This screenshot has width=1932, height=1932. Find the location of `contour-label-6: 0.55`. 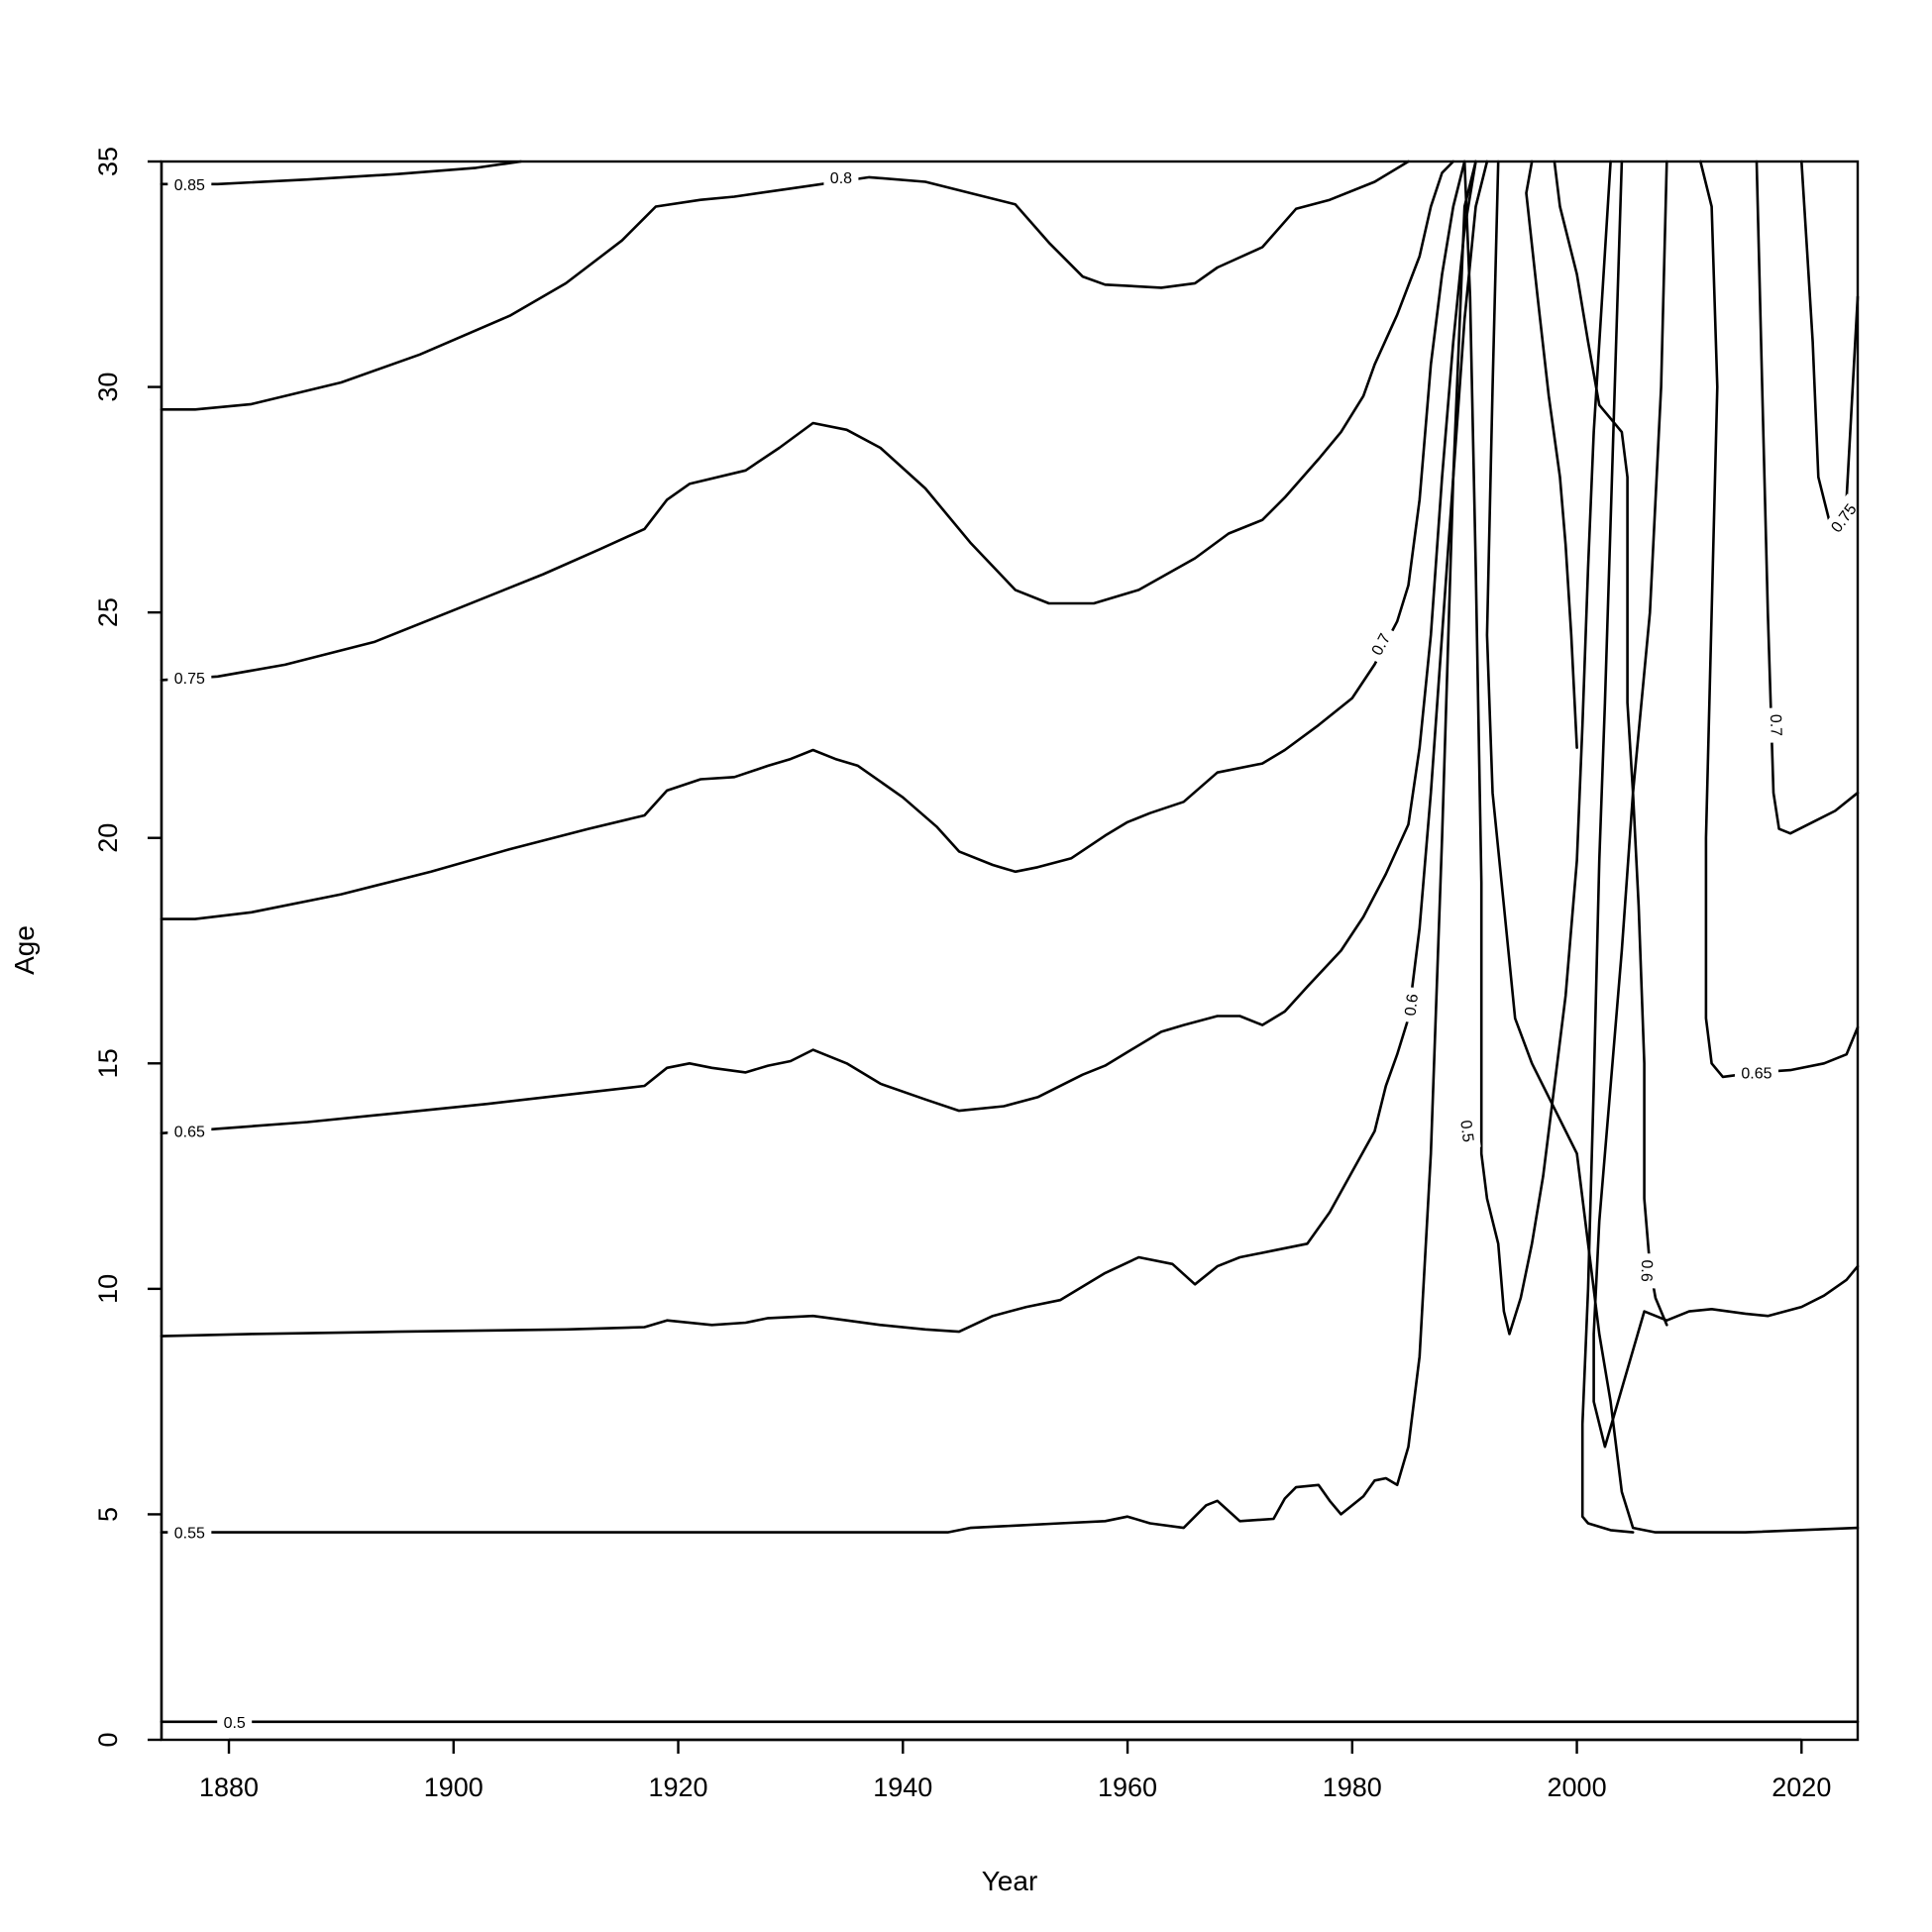

contour-label-6: 0.55 is located at coordinates (189, 1532).